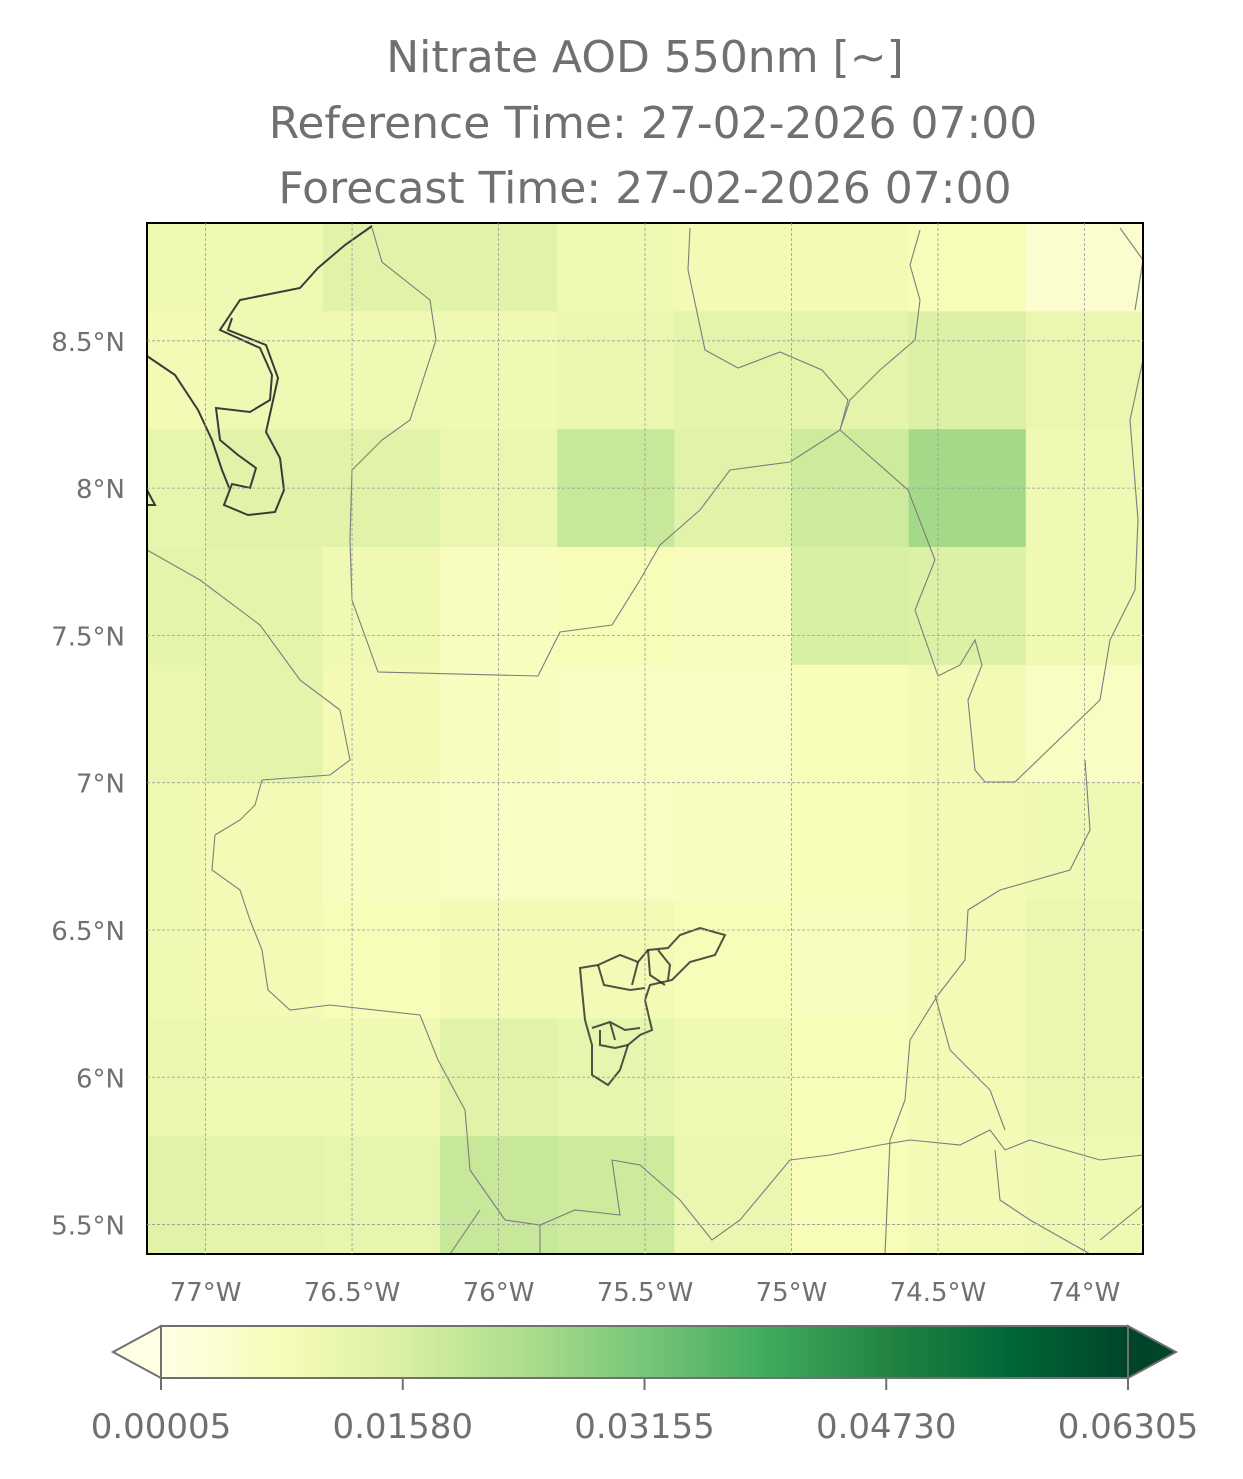 This screenshot has width=1243, height=1479. Describe the element at coordinates (645, 1293) in the screenshot. I see `x-tick-label: 75.5°W` at that location.